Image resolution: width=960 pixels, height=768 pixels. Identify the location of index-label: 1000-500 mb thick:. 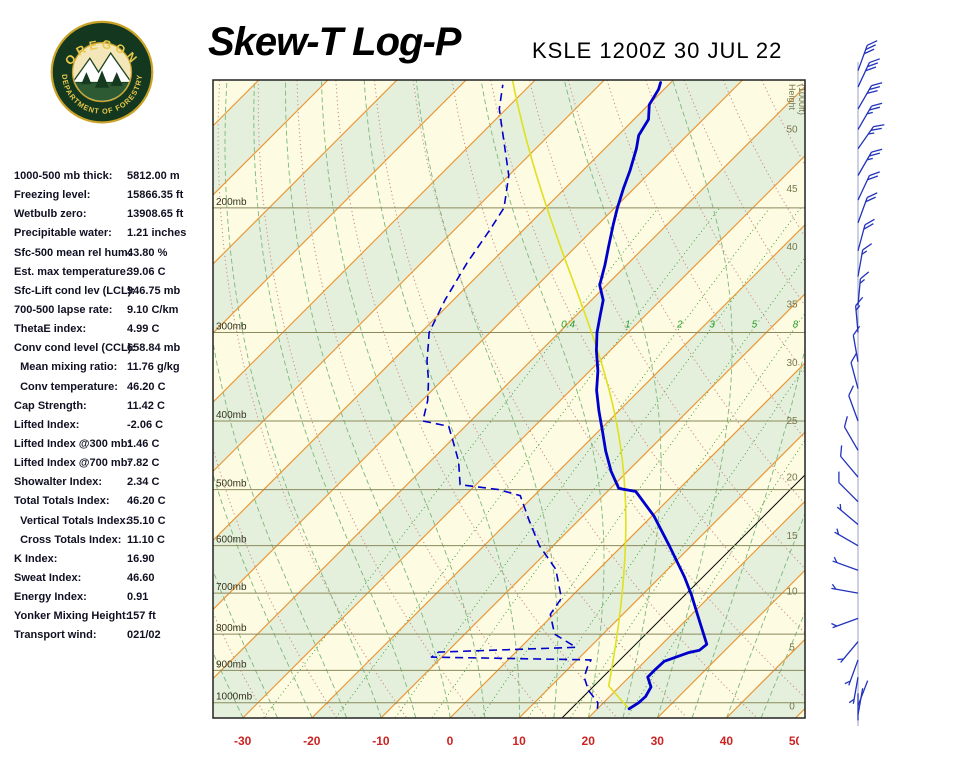
(63, 176).